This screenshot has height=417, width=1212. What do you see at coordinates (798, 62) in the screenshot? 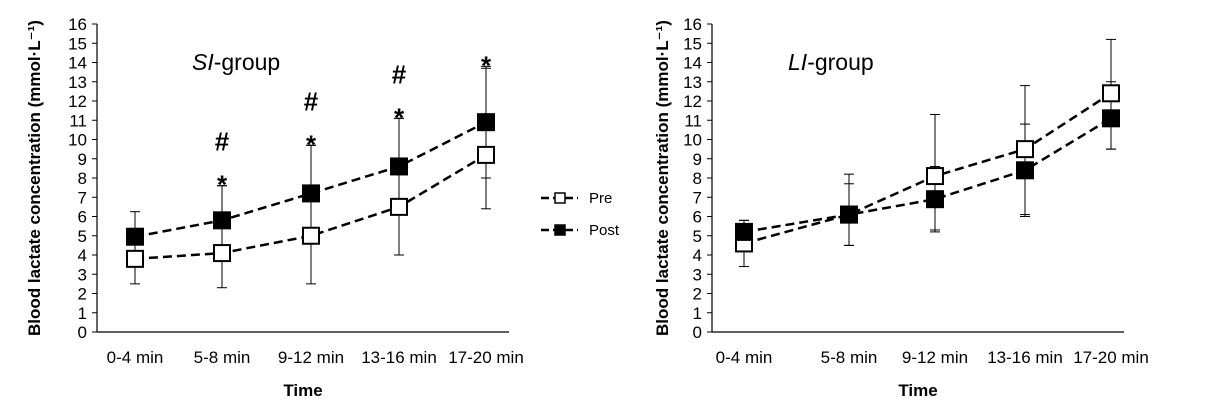
I see `group-label-italic: LI` at bounding box center [798, 62].